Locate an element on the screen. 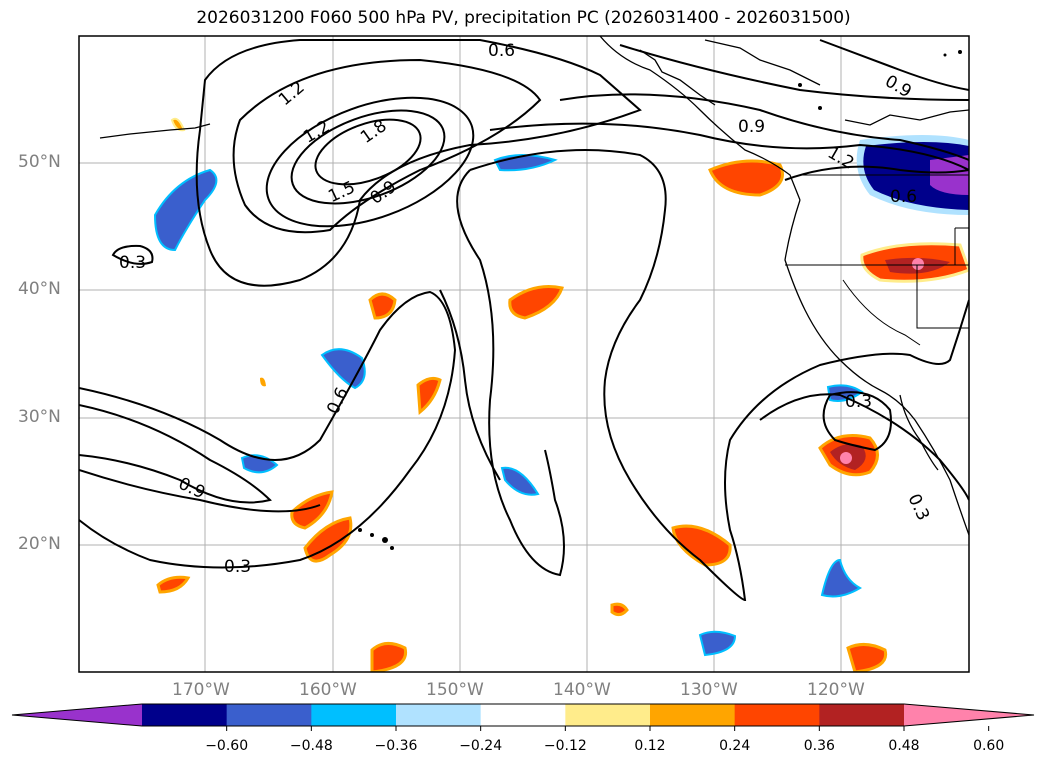 The width and height of the screenshot is (1047, 765). colorbar-extend-high is located at coordinates (969, 715).